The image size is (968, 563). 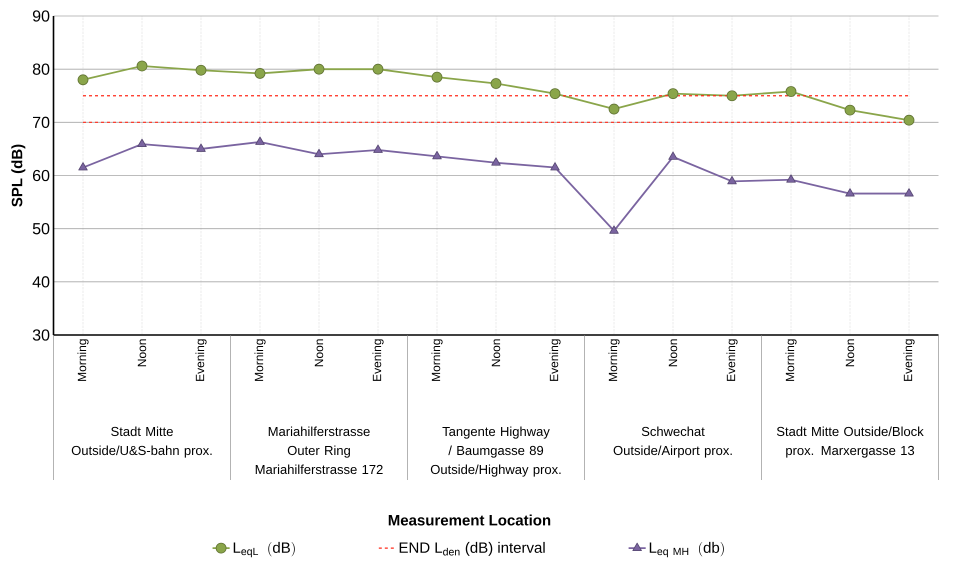 I want to click on legend-label: END L$_{den}$ (dB) interval, so click(x=472, y=549).